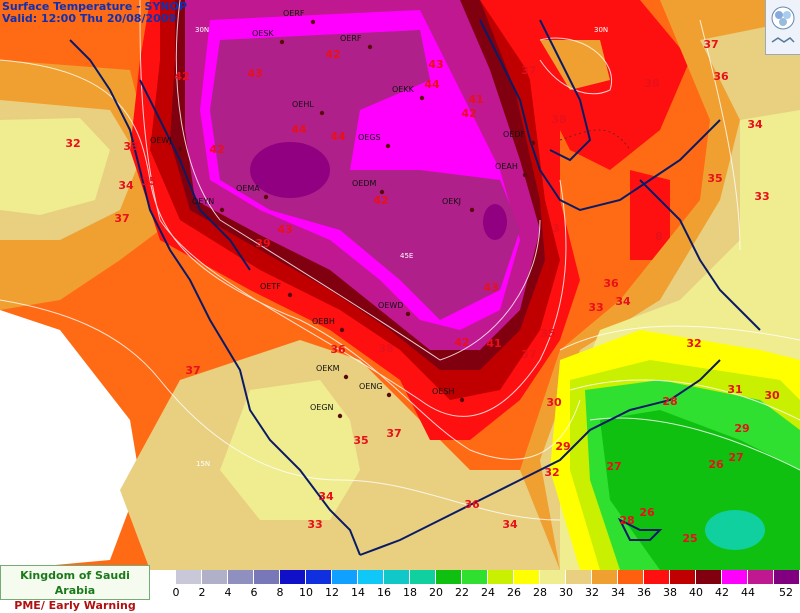 This screenshot has height=613, width=800. I want to click on temperature-value: 8, so click(659, 236).